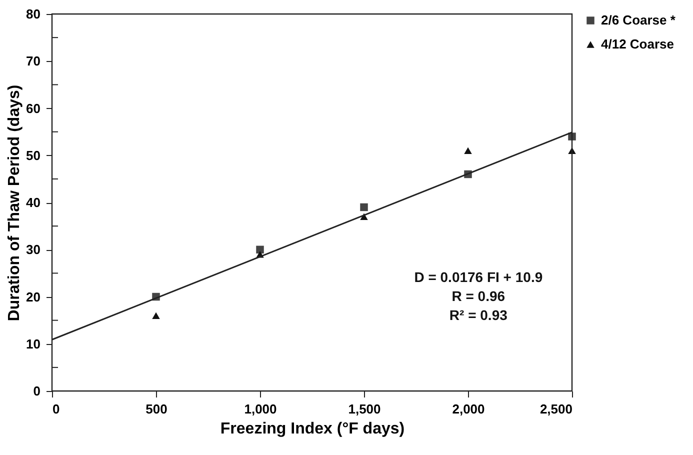  Describe the element at coordinates (260, 409) in the screenshot. I see `x-tick-label: 1,000` at that location.